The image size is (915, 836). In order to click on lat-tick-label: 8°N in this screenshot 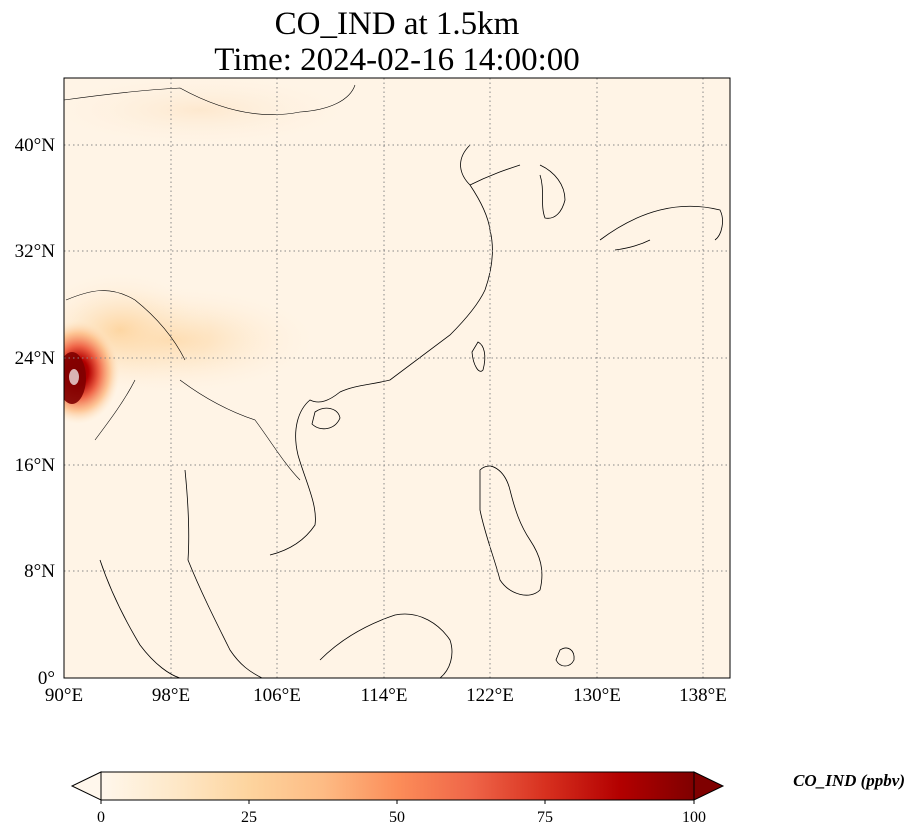, I will do `click(39, 571)`.